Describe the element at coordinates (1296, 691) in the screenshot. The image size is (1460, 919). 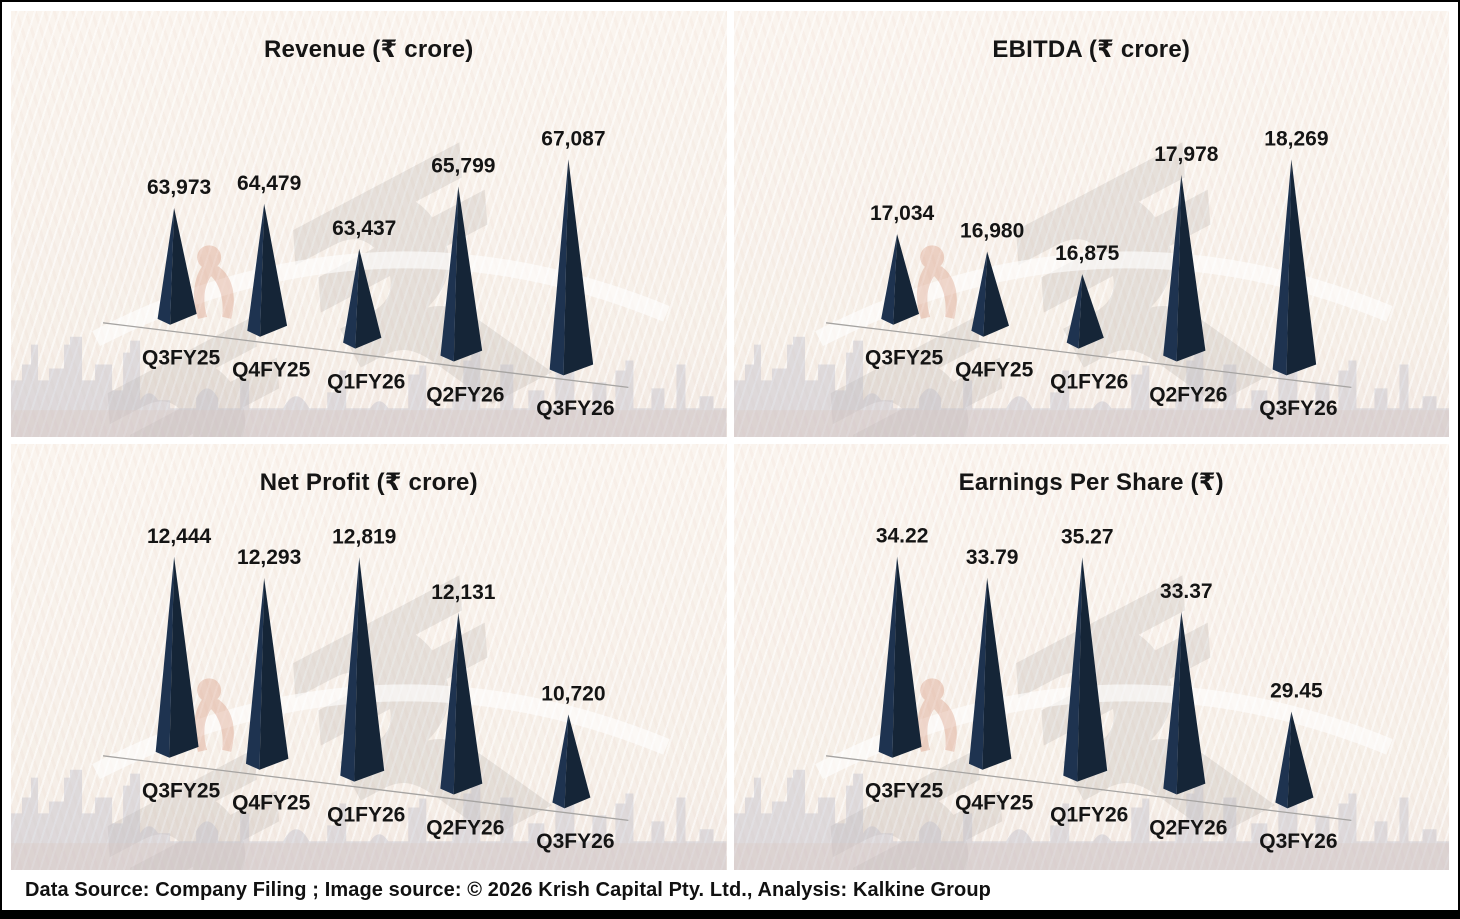
I see `value-label: 29.45` at that location.